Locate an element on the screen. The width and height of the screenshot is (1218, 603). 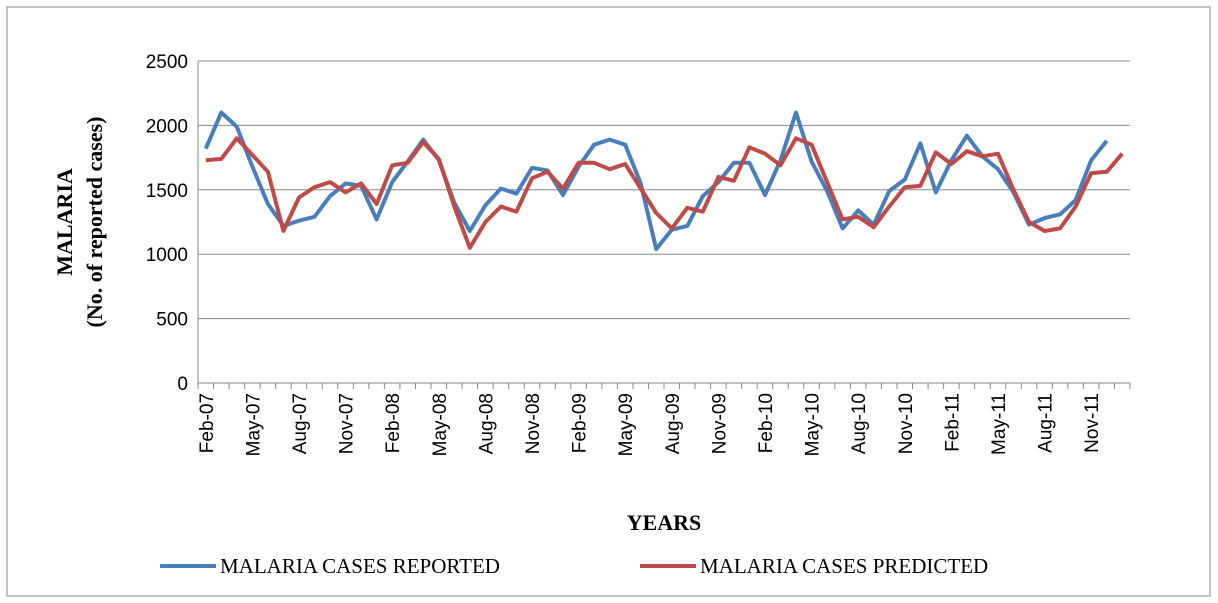
y-tick-label: 0 is located at coordinates (182, 384).